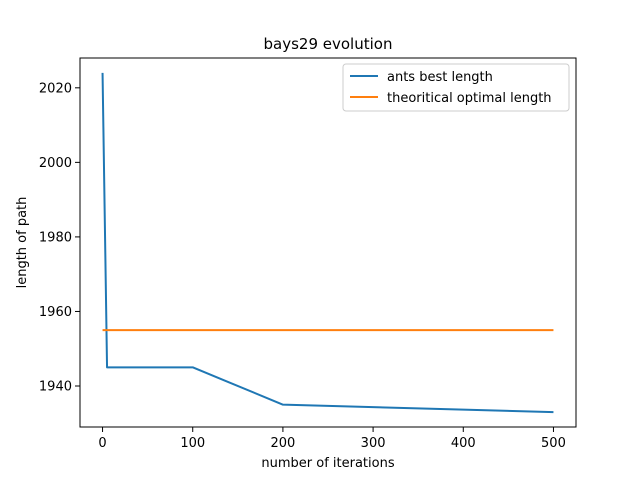 Image resolution: width=640 pixels, height=480 pixels. Describe the element at coordinates (282, 443) in the screenshot. I see `x-tick-label: 200` at that location.